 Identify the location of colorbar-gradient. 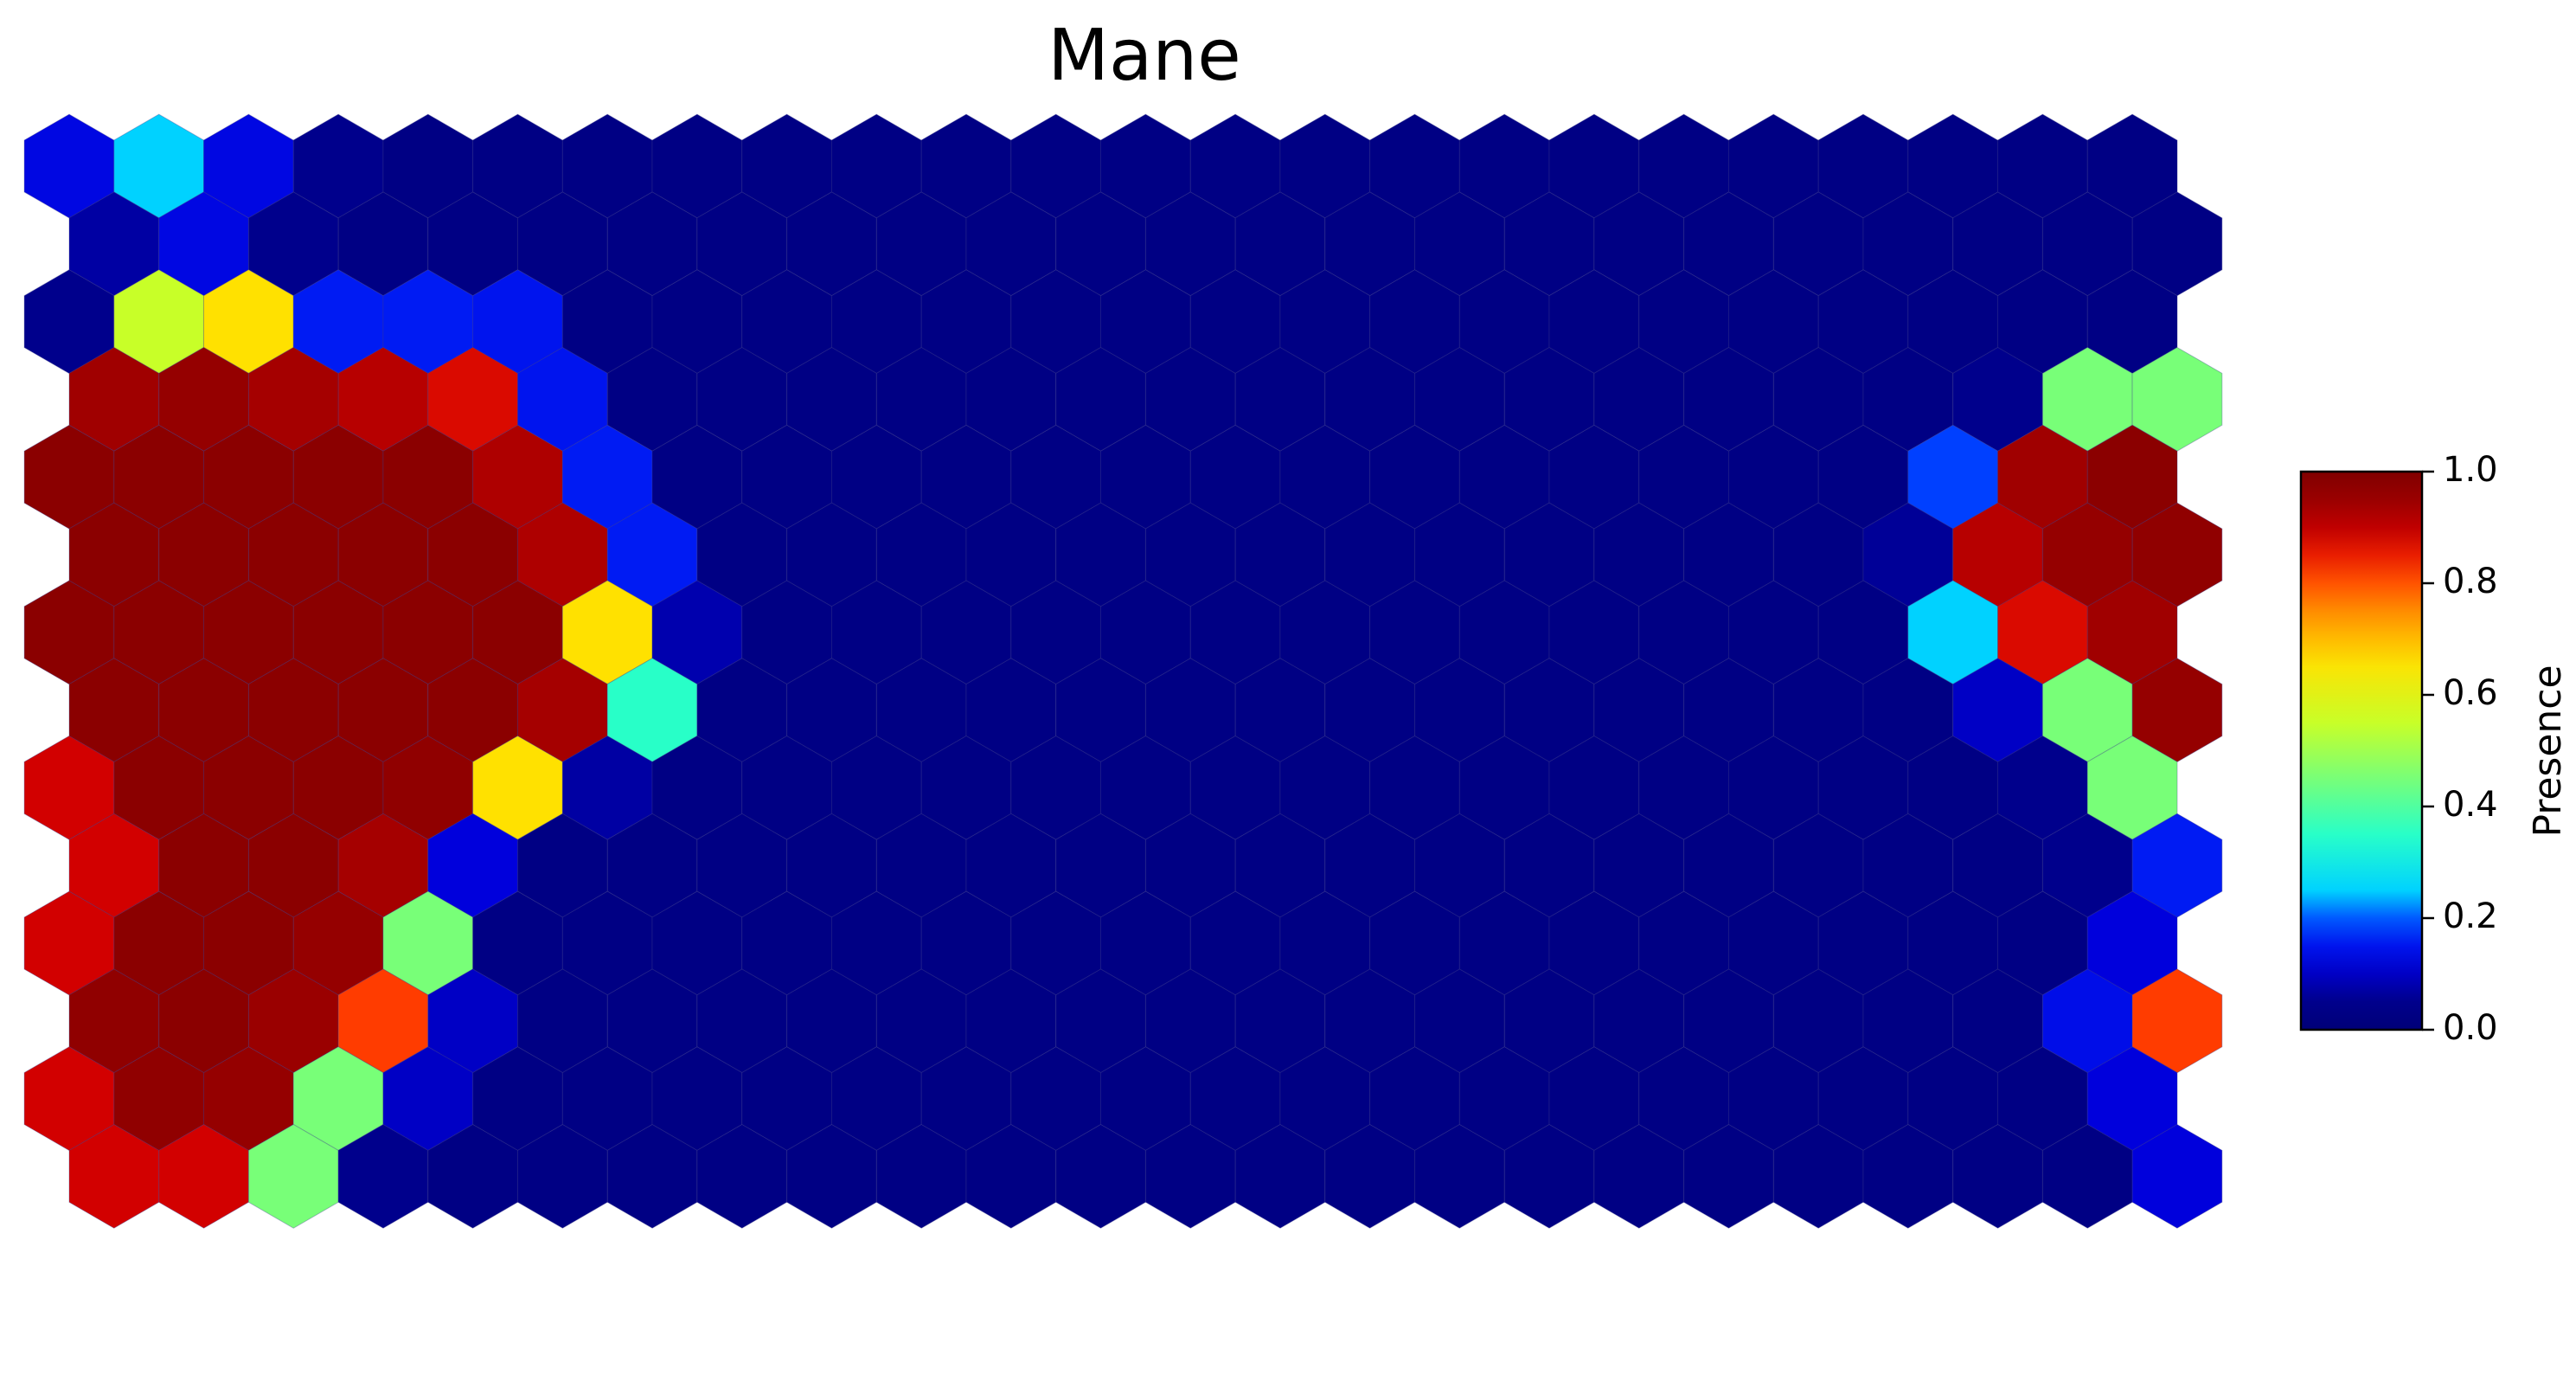
(2361, 750).